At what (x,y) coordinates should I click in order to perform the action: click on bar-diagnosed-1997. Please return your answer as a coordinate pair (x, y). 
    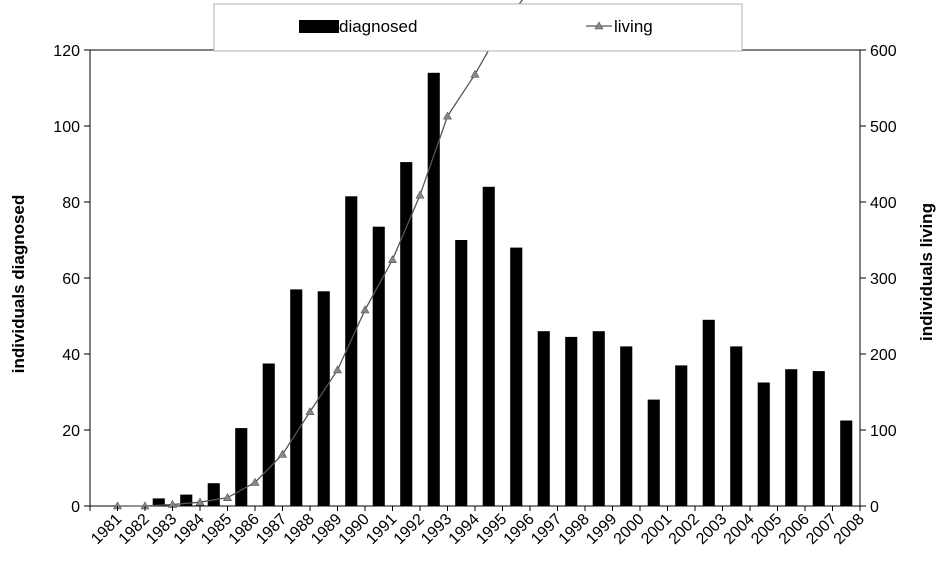
    Looking at the image, I should click on (543, 418).